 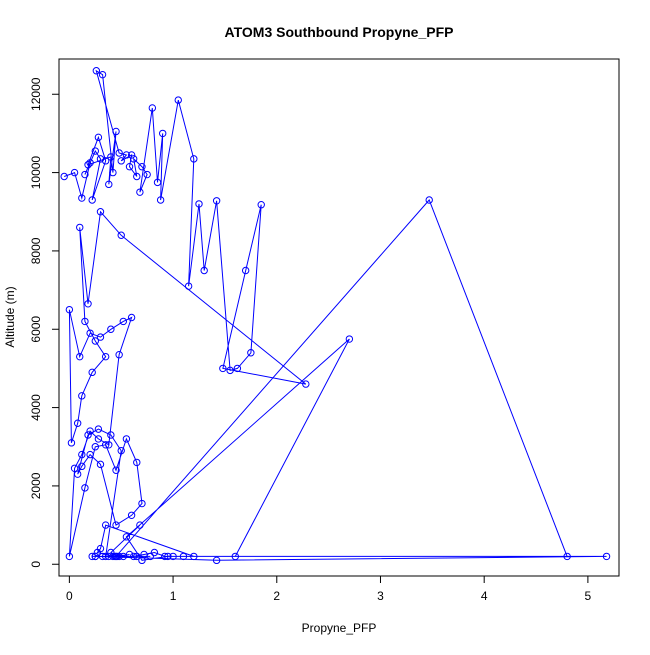 What do you see at coordinates (276, 596) in the screenshot?
I see `x-tick-label: 2` at bounding box center [276, 596].